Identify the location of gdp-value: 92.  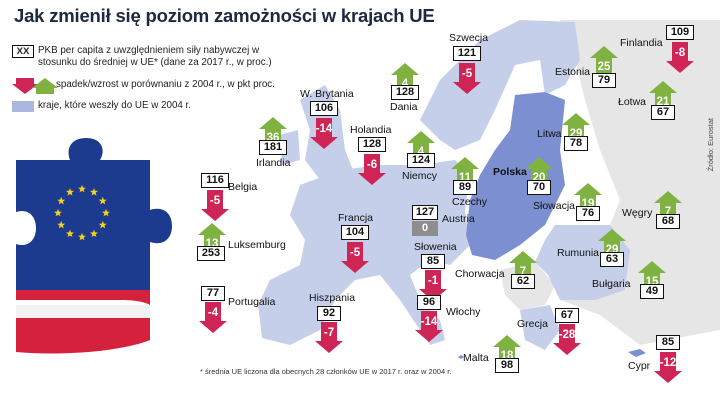
(329, 313).